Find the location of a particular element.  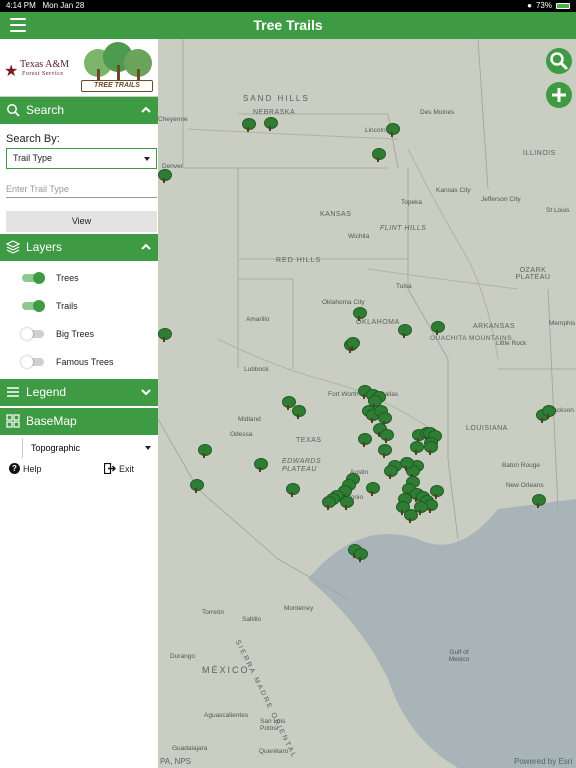

basemap-section-label: BaseMap is located at coordinates (51, 421).